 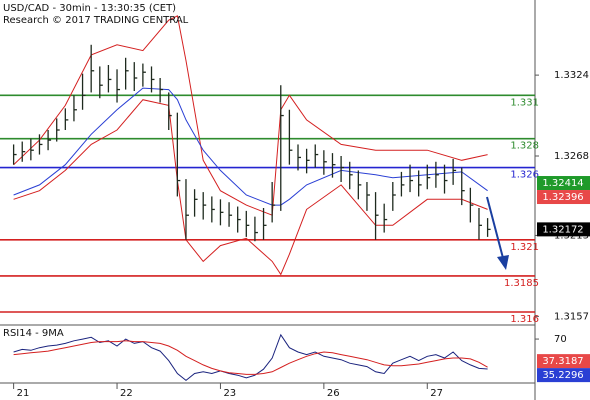 I want to click on y-tick-label: 70, so click(x=560, y=339).